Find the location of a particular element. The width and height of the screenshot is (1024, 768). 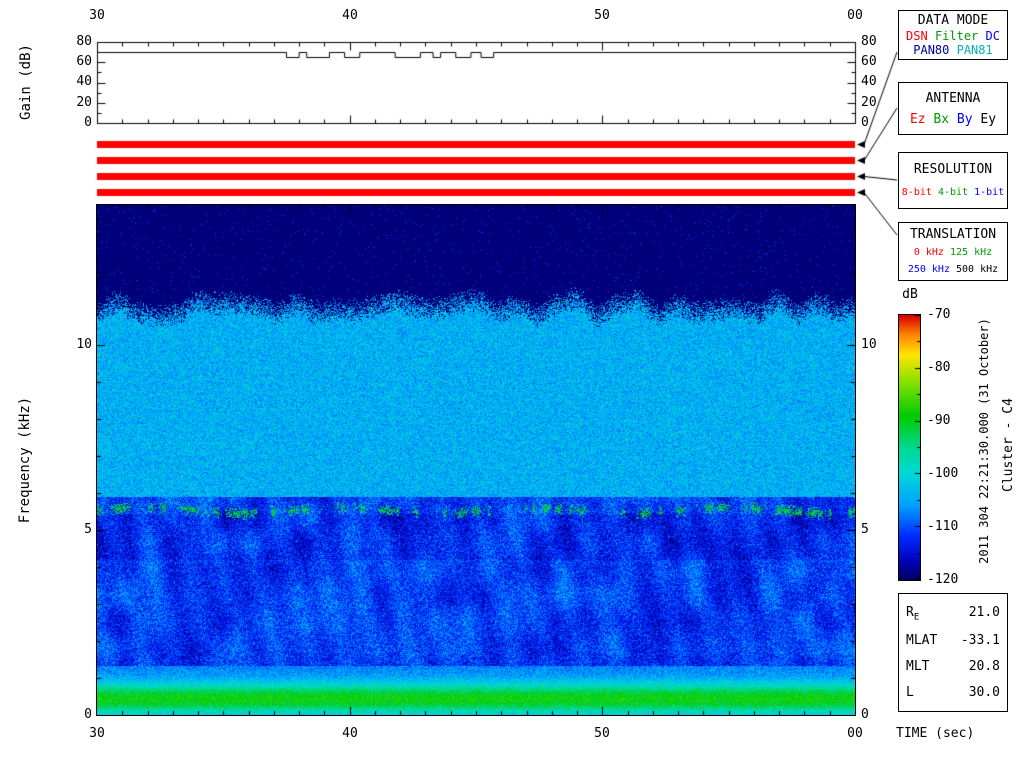

data-mode-dc: DC is located at coordinates (992, 35).